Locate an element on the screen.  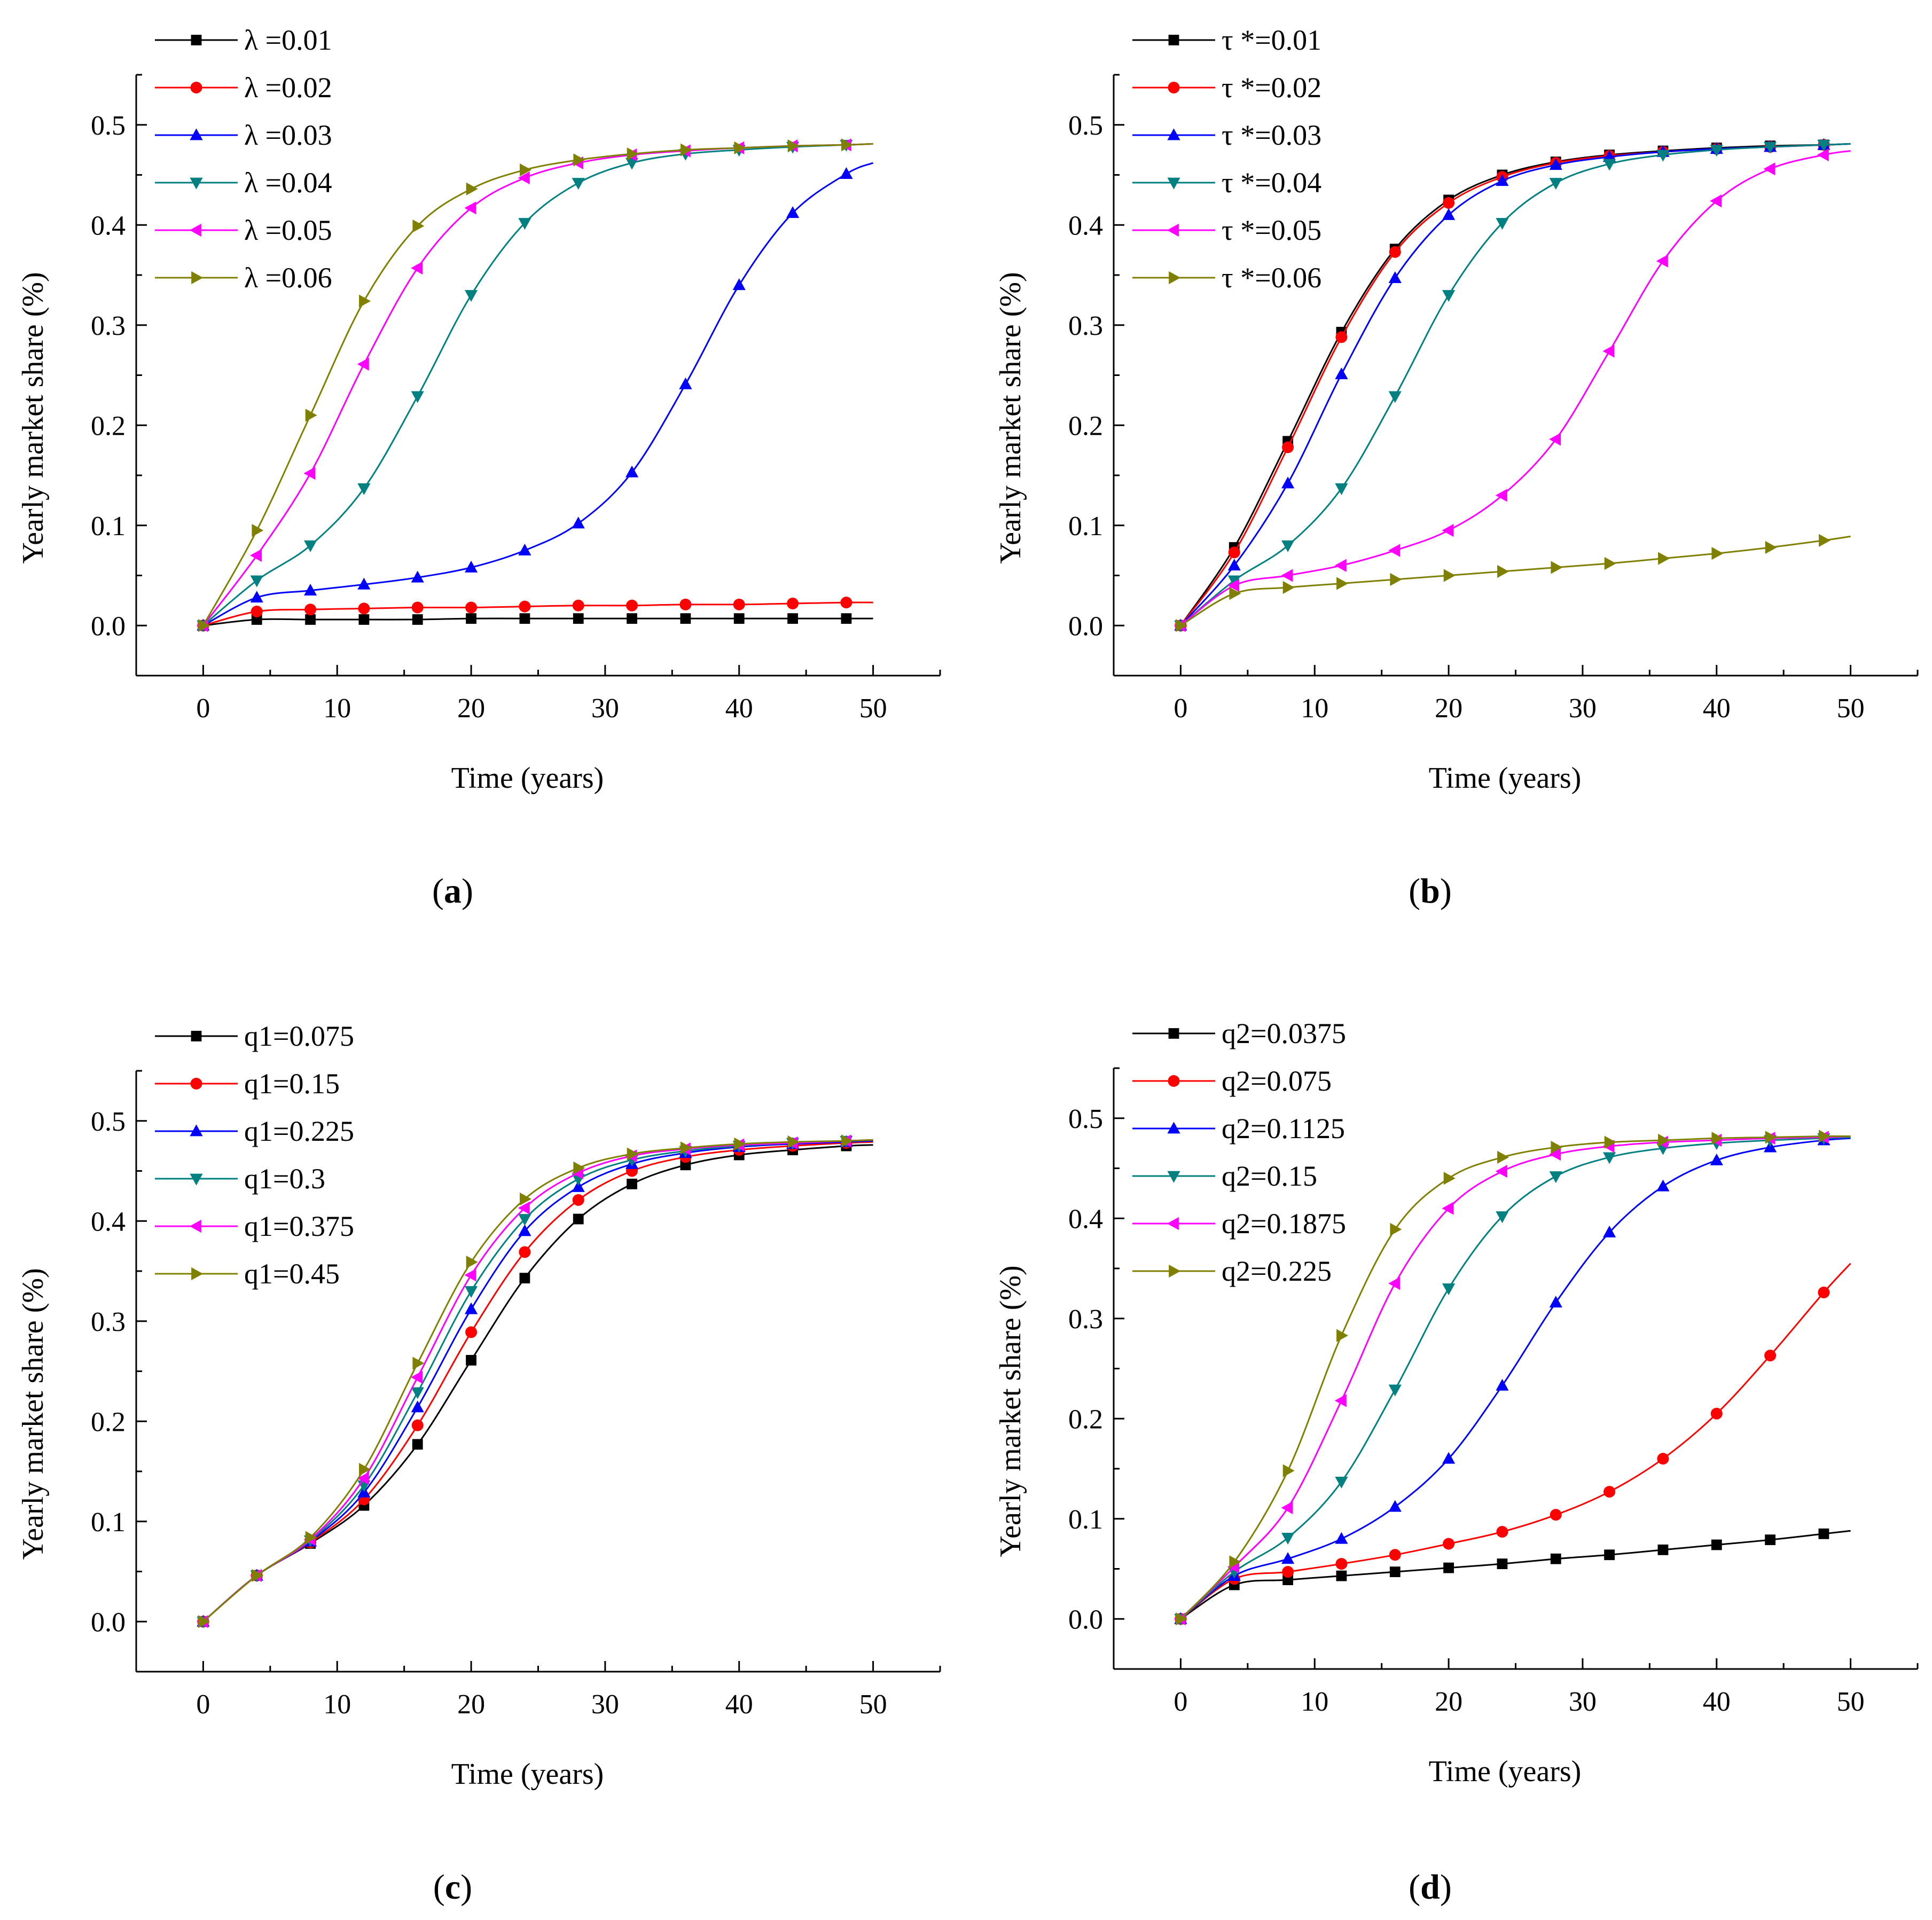
legend-entry: q2=0.075 is located at coordinates (1232, 1081).